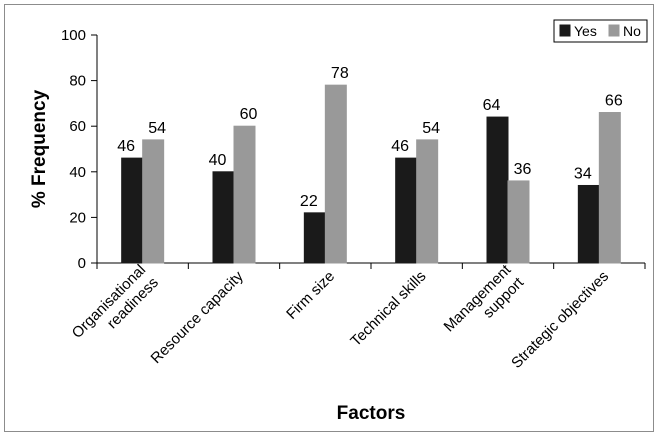  I want to click on data-label-yes: 34, so click(583, 173).